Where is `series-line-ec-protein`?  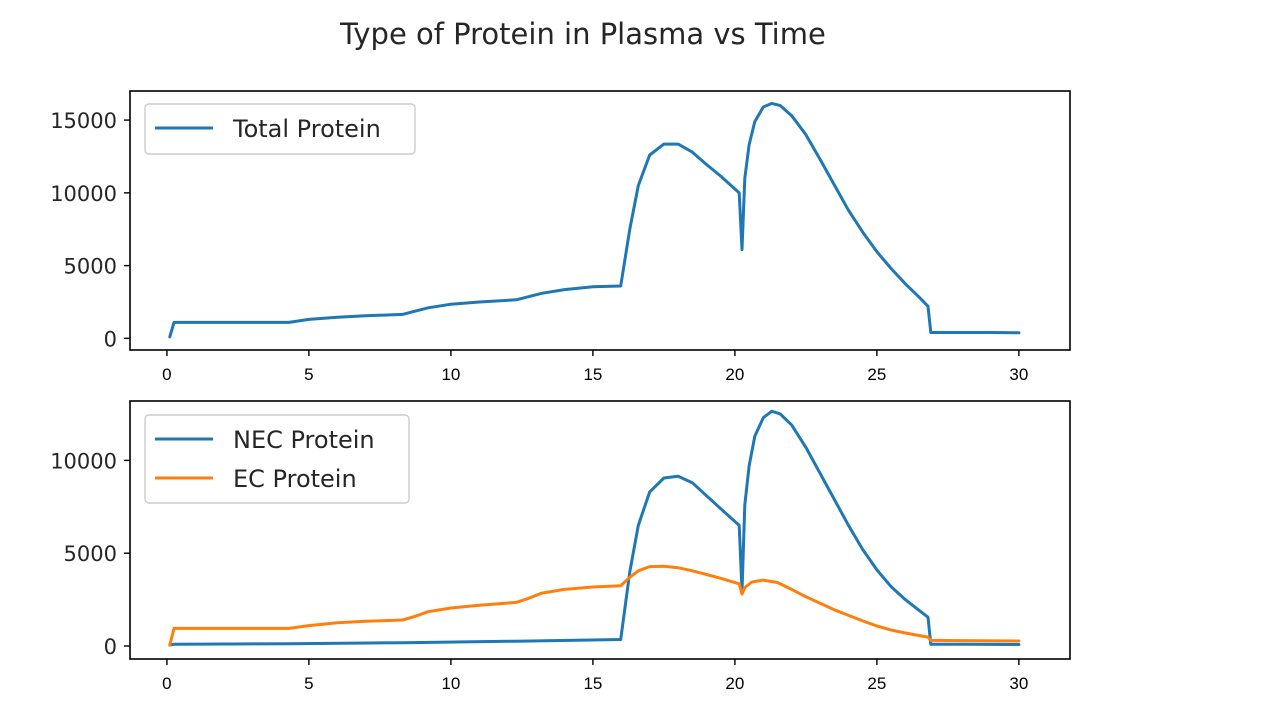 series-line-ec-protein is located at coordinates (594, 605).